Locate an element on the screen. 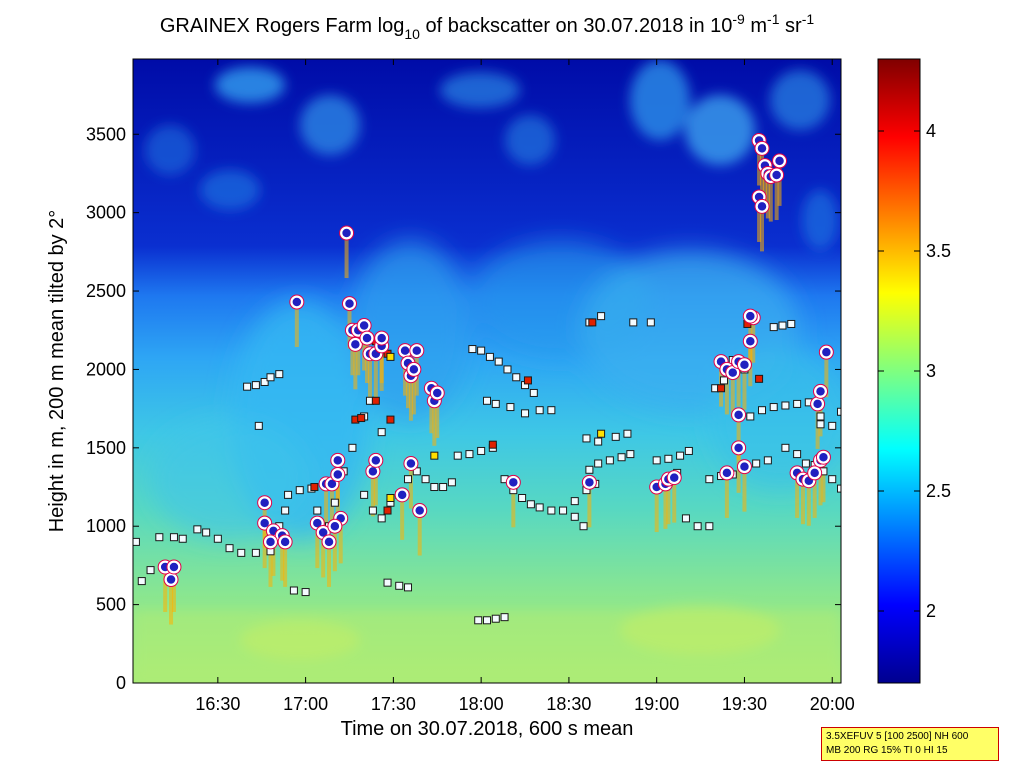  x-tick-label: 16:30 is located at coordinates (217, 704).